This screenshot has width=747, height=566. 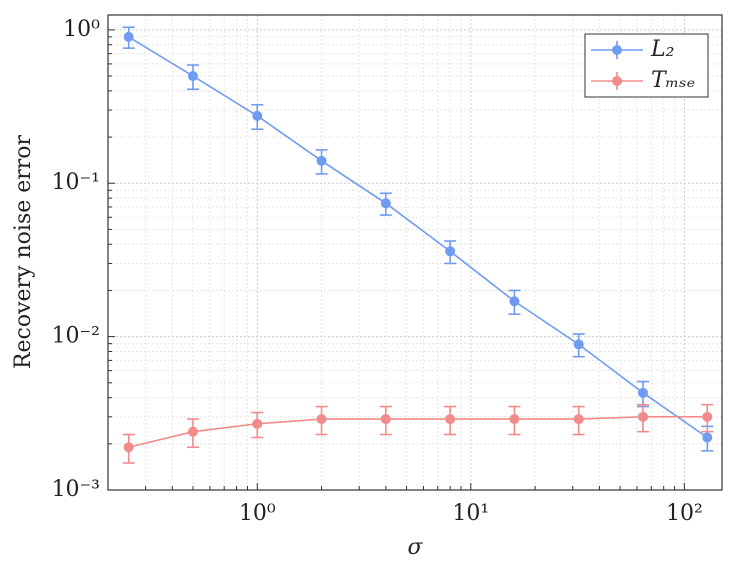 I want to click on legend-box, so click(x=646, y=65).